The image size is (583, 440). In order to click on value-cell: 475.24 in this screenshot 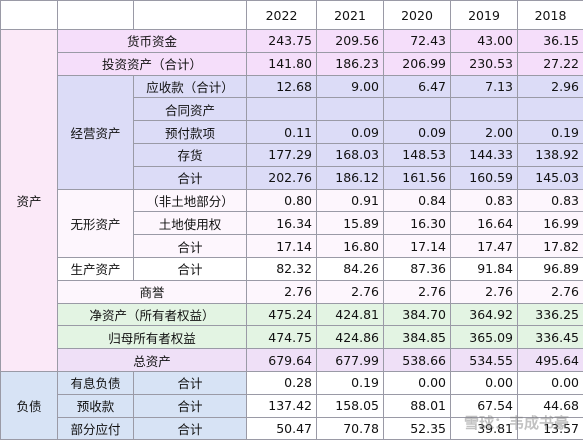, I will do `click(282, 314)`.